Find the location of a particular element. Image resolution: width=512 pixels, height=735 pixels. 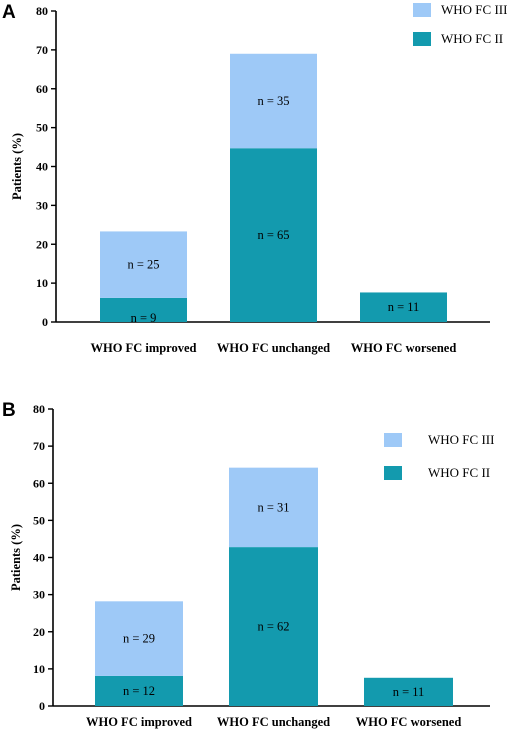

panel-letter: B is located at coordinates (9, 410).